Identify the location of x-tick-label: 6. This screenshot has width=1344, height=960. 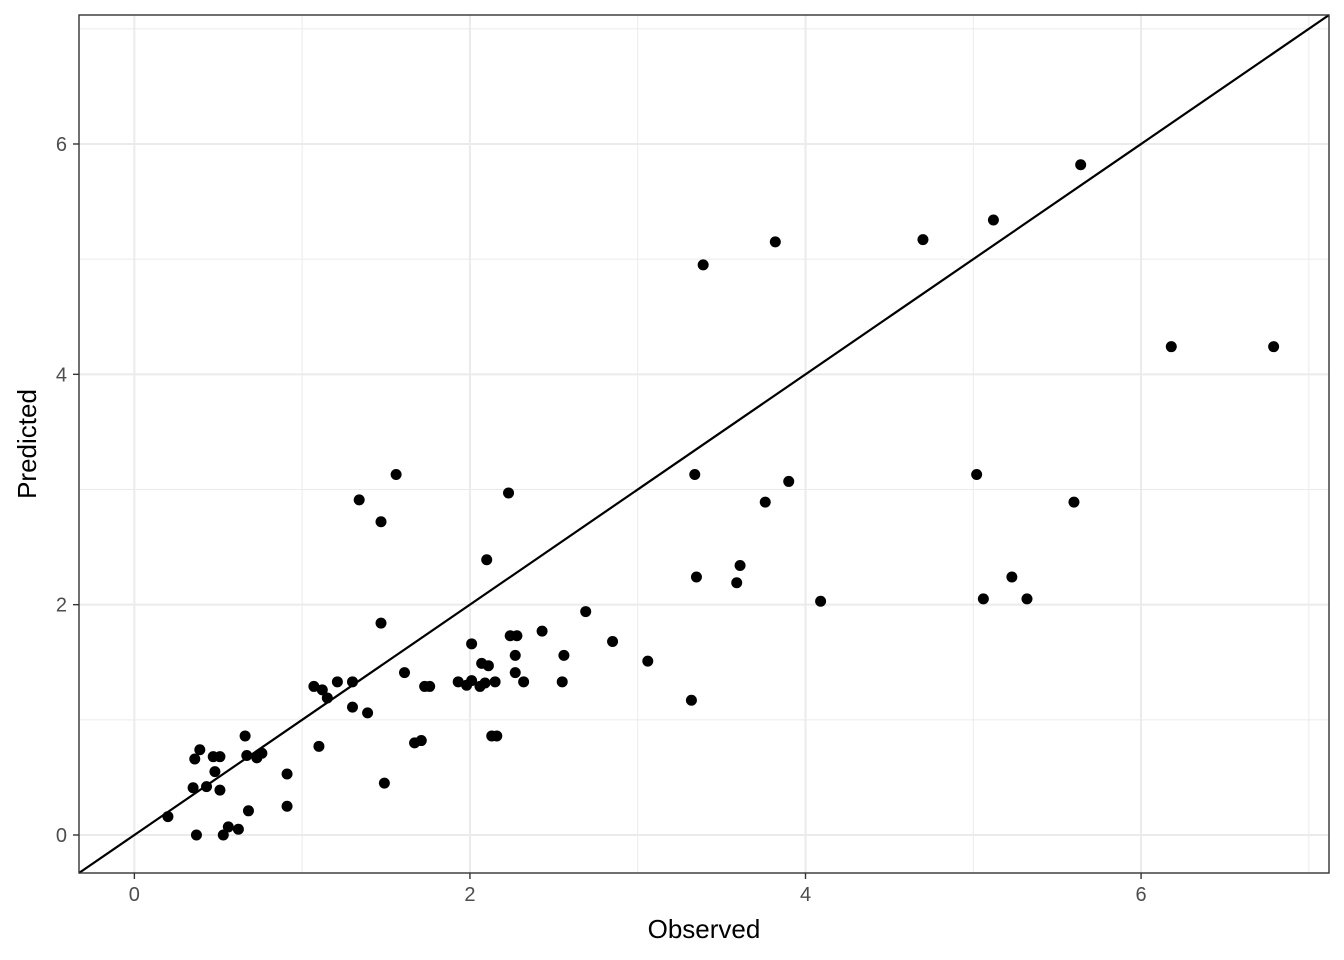
(1141, 895).